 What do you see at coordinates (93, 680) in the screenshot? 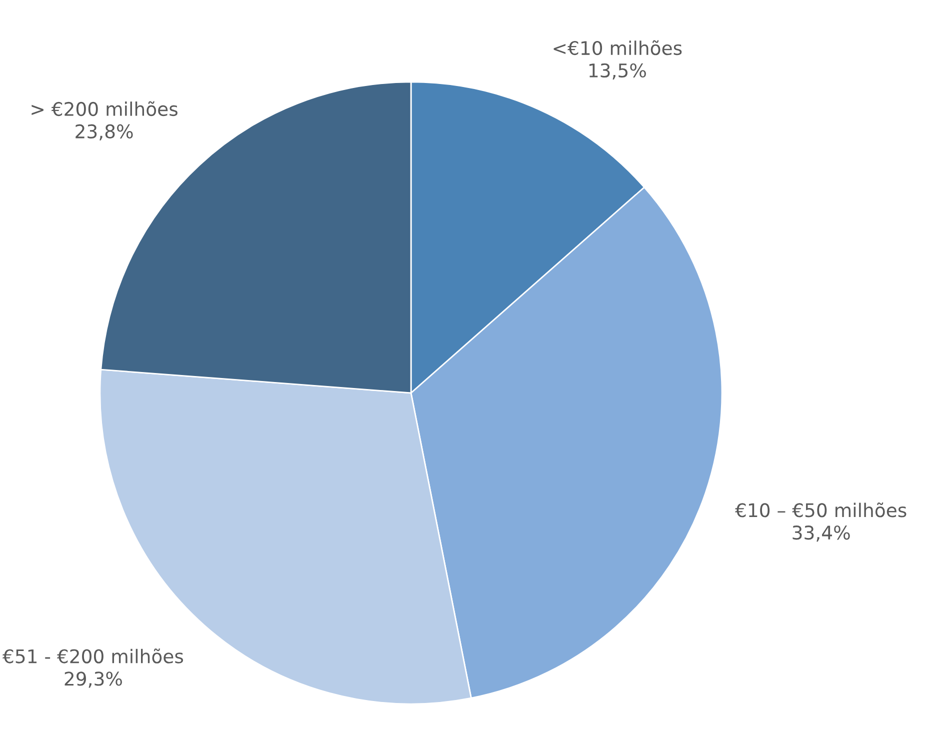
I see `data-label: 29,3%` at bounding box center [93, 680].